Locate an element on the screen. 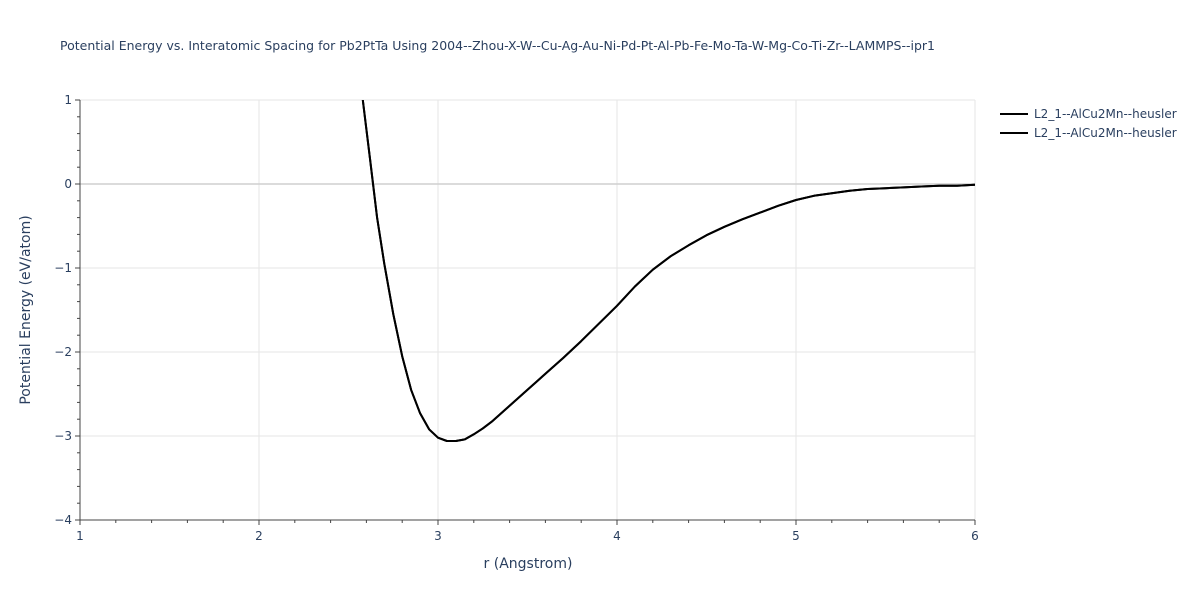 The image size is (1200, 600). x-tick-label: 3 is located at coordinates (438, 536).